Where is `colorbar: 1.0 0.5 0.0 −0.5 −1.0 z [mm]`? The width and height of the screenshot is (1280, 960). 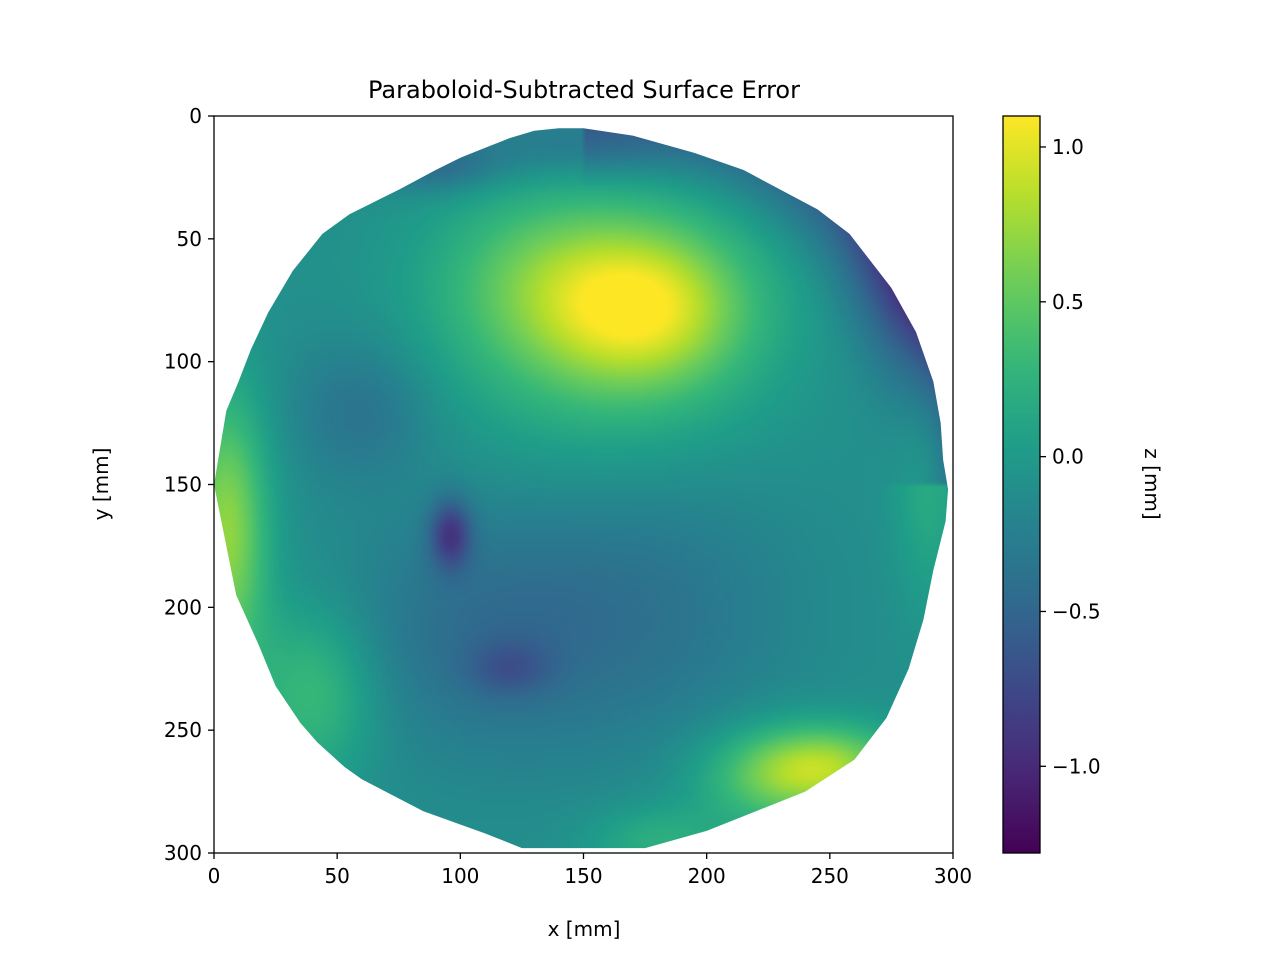
colorbar: 1.0 0.5 0.0 −0.5 −1.0 z [mm] is located at coordinates (1083, 484).